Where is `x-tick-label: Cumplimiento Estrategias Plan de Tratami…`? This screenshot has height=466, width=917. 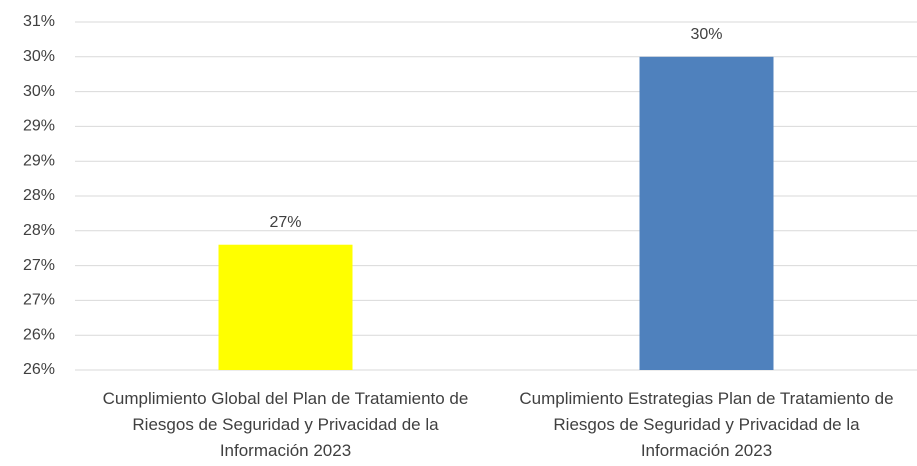
x-tick-label: Cumplimiento Estrategias Plan de Tratami… is located at coordinates (706, 424).